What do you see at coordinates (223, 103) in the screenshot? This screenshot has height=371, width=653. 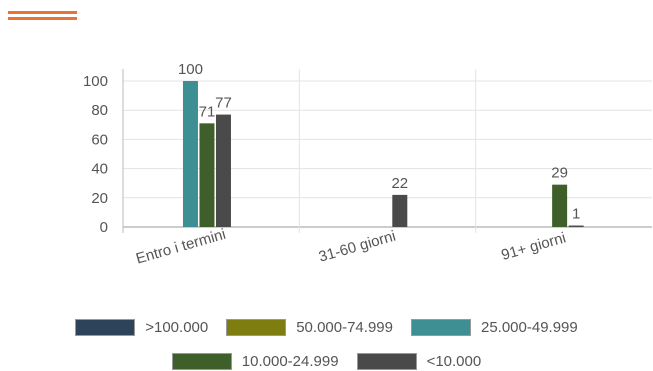 I see `data-label: 77` at bounding box center [223, 103].